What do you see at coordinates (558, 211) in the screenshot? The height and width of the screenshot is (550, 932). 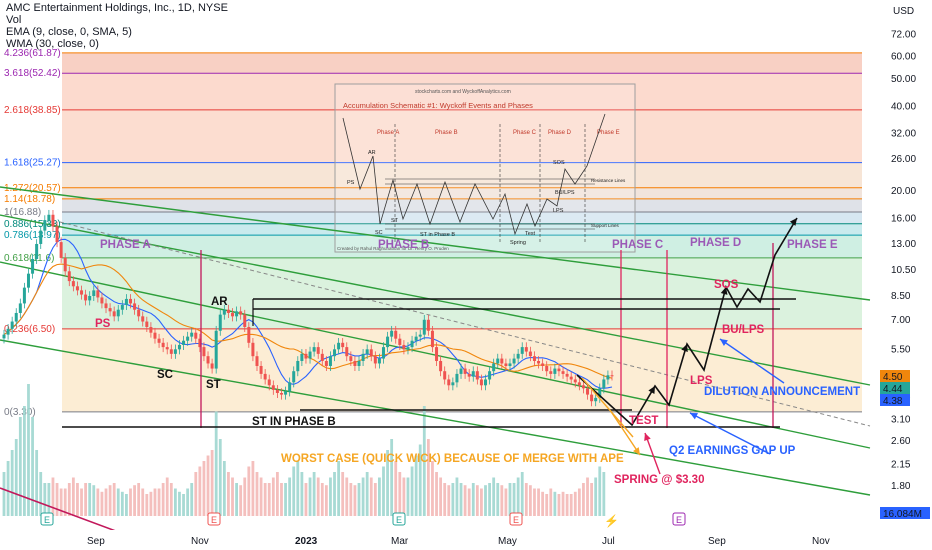 I see `inset-event-label: LPS` at bounding box center [558, 211].